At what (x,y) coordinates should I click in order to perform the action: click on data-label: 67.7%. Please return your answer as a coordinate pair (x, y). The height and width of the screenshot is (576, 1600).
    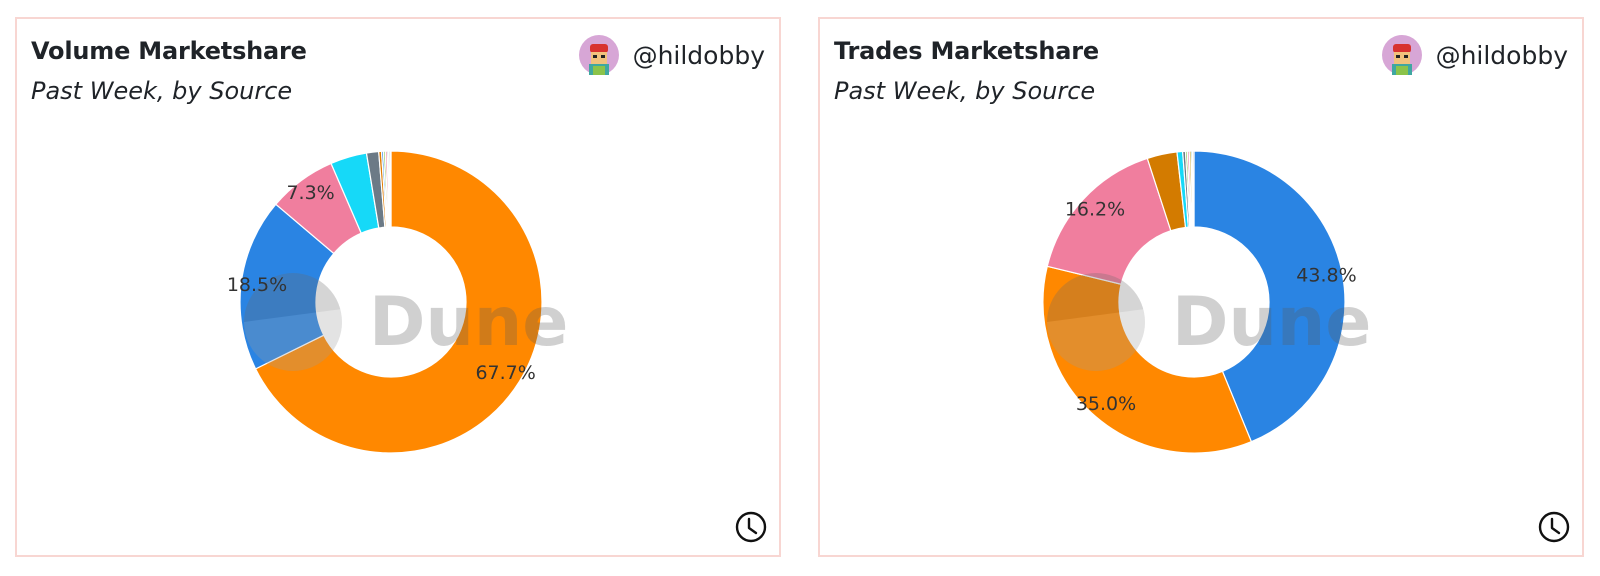
    Looking at the image, I should click on (505, 373).